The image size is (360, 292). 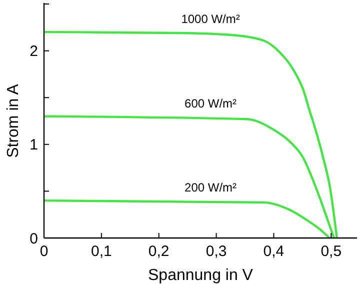 I want to click on x-tick-label: 0,5, so click(x=331, y=251).